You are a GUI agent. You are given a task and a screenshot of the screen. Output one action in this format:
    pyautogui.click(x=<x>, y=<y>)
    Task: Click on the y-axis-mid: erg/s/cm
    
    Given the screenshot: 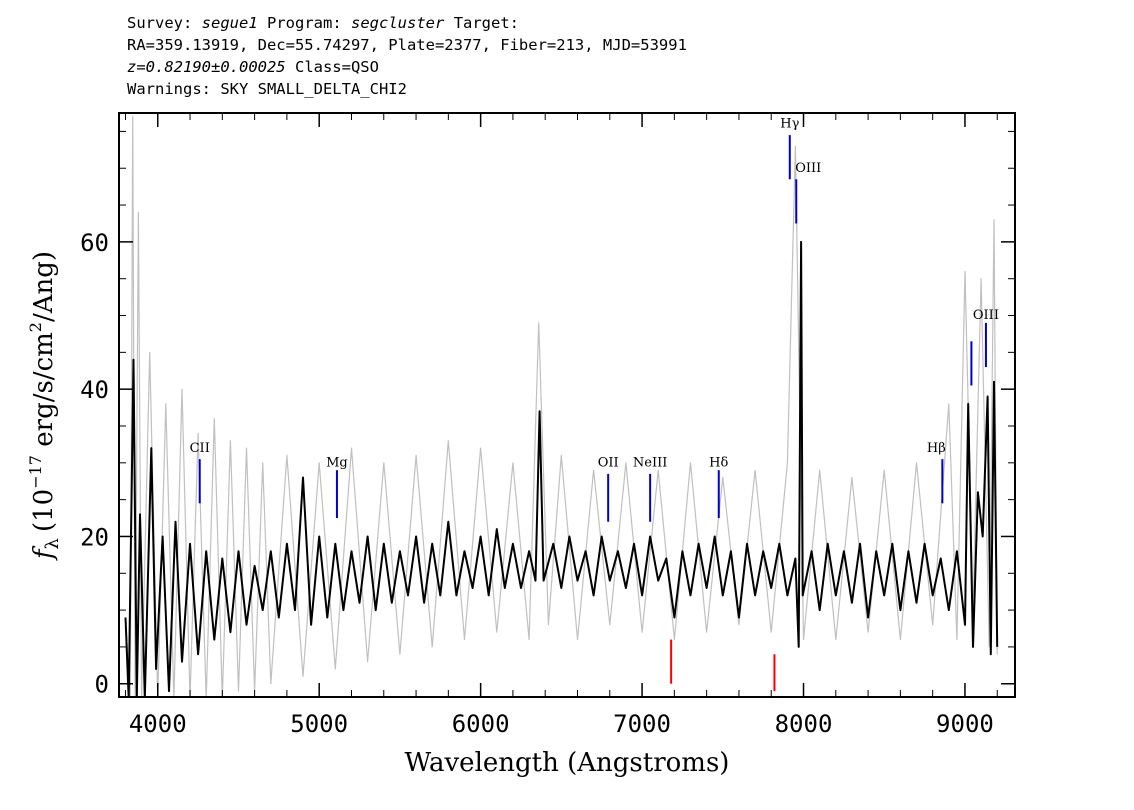 What is the action you would take?
    pyautogui.click(x=44, y=393)
    